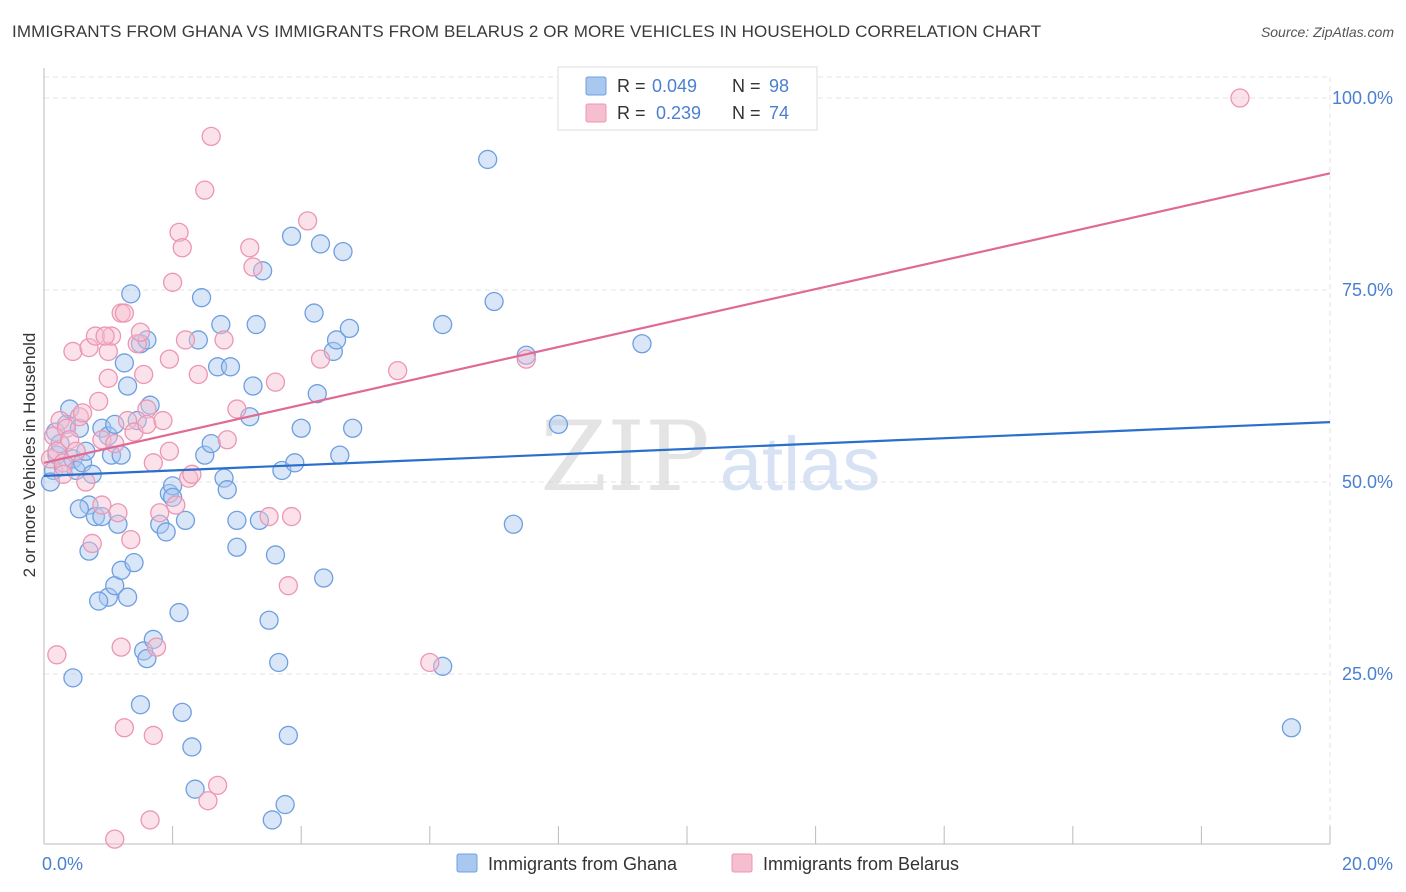 Image resolution: width=1406 pixels, height=892 pixels. What do you see at coordinates (1367, 482) in the screenshot?
I see `y-tick-label: 50.0%` at bounding box center [1367, 482].